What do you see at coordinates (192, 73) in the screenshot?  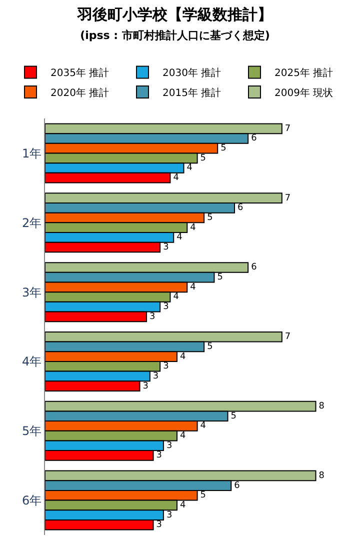 I see `legend-label: 2030年 推計` at bounding box center [192, 73].